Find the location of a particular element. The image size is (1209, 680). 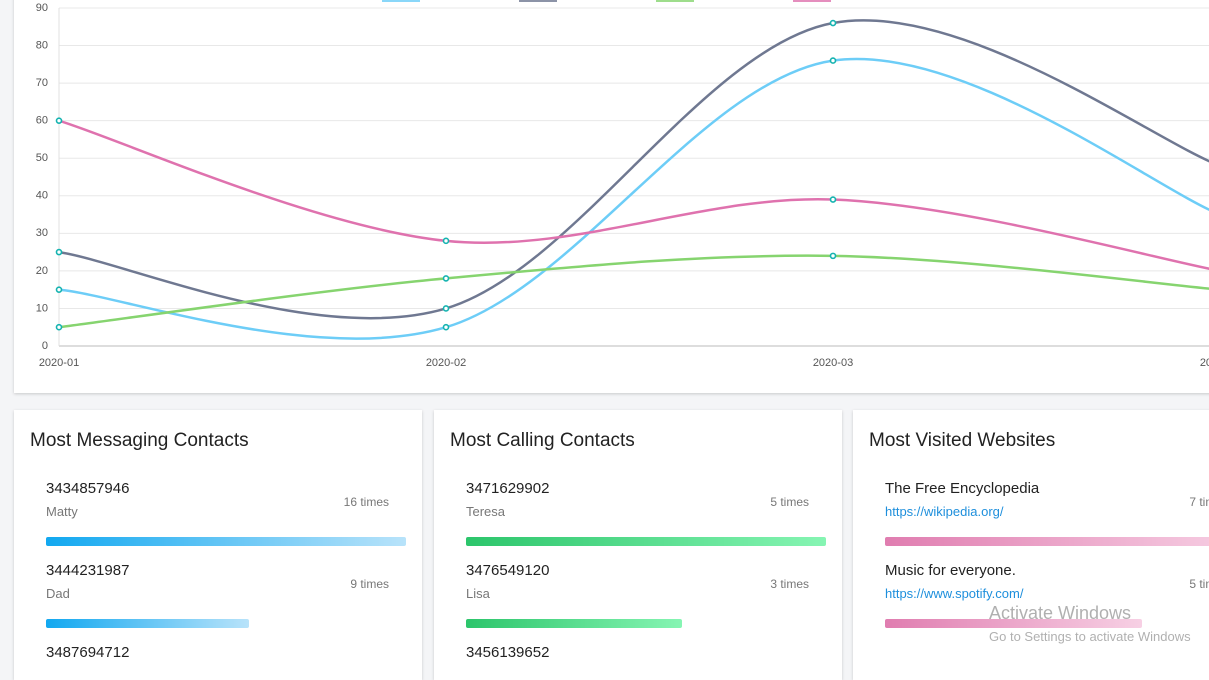

item-count: 16 times is located at coordinates (366, 502).